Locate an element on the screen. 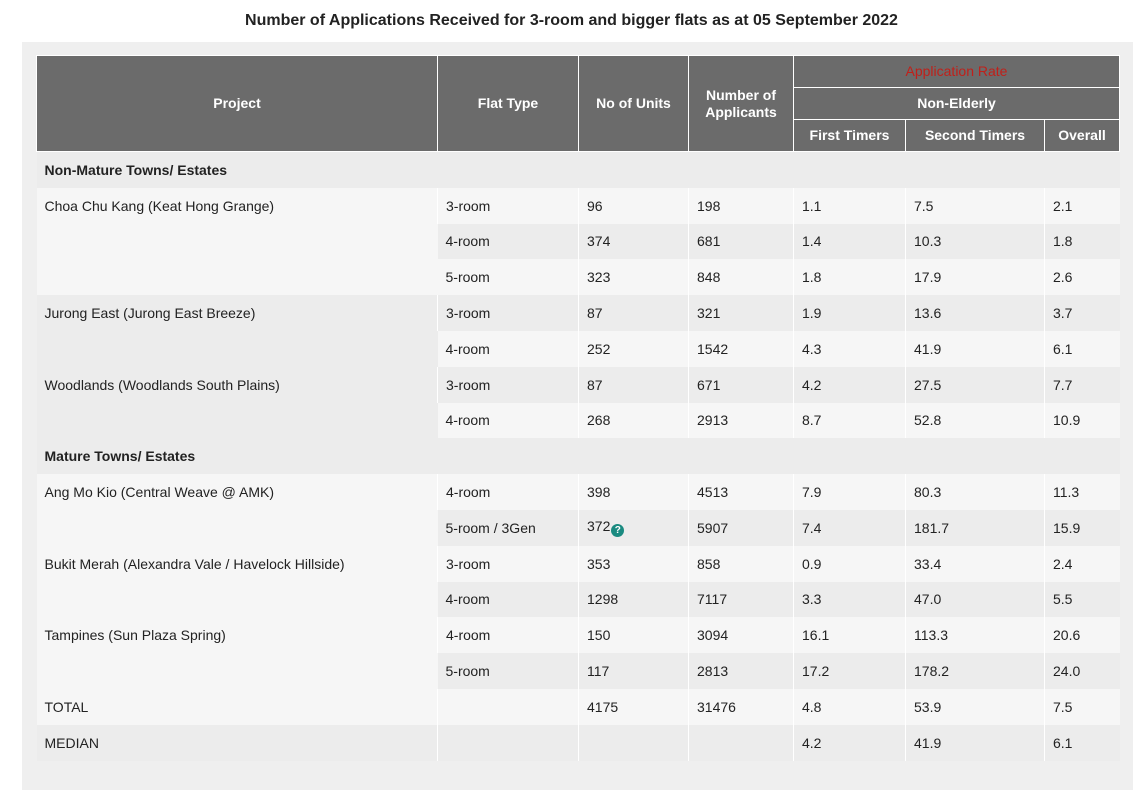  applicants-cell: 3094 is located at coordinates (741, 635).